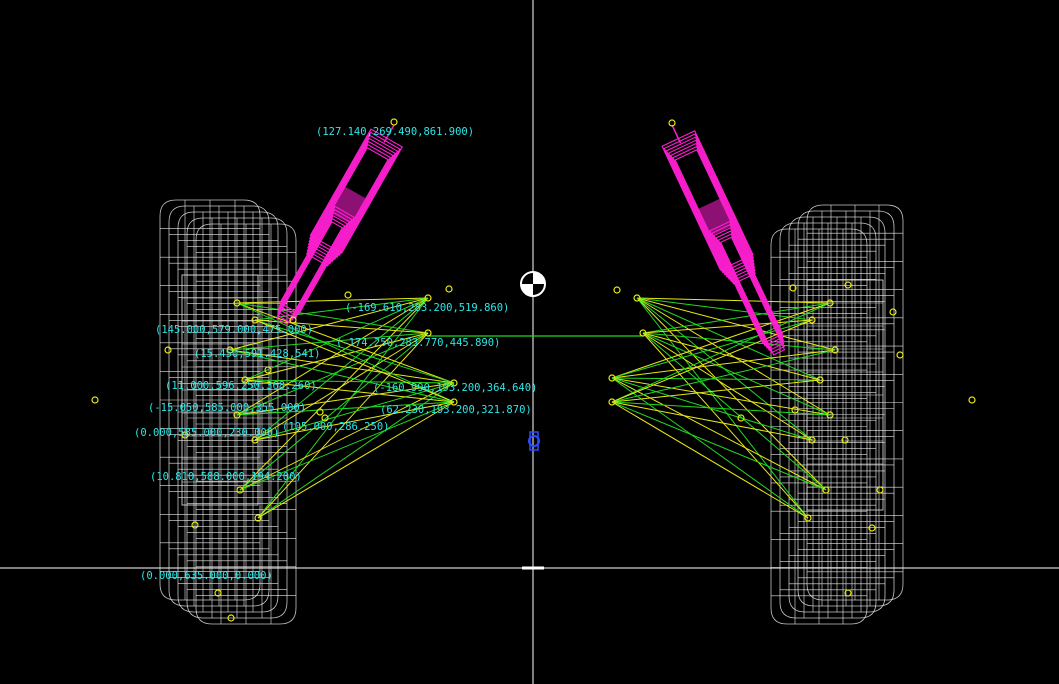 This screenshot has width=1059, height=684. I want to click on label-tie-rod: (0.000,585.000,230.000), so click(206, 433).